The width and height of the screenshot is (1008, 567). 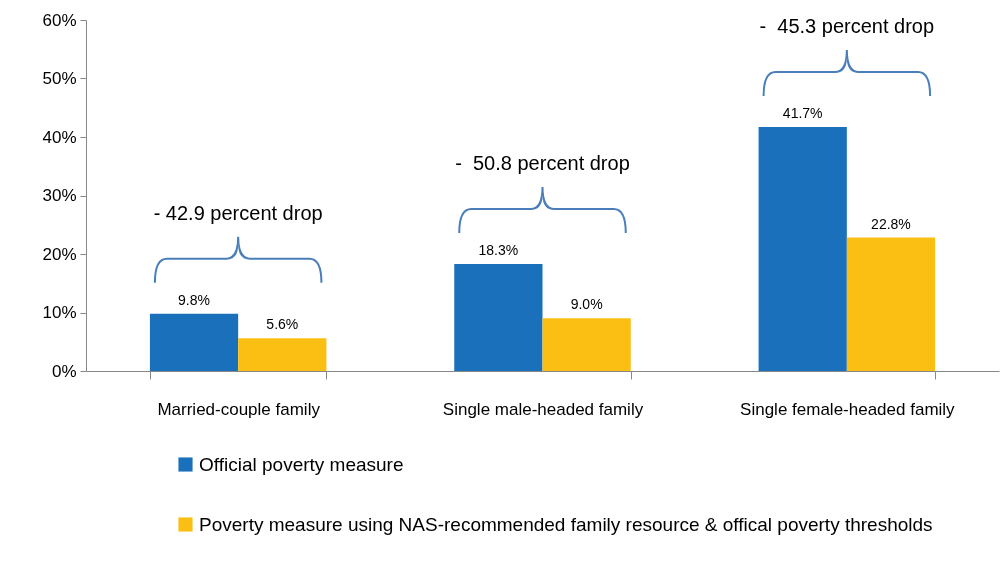 What do you see at coordinates (543, 409) in the screenshot?
I see `x-tick-label: Single male-headed family` at bounding box center [543, 409].